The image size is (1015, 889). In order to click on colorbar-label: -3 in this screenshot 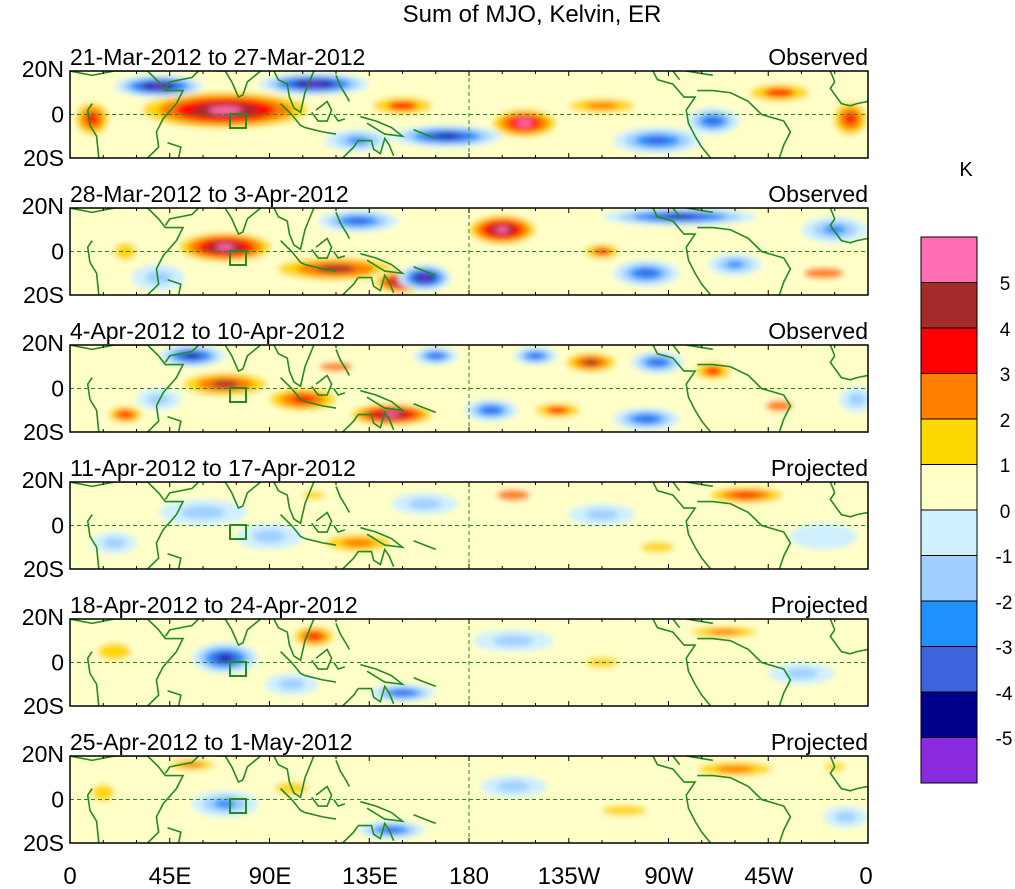, I will do `click(1004, 648)`.